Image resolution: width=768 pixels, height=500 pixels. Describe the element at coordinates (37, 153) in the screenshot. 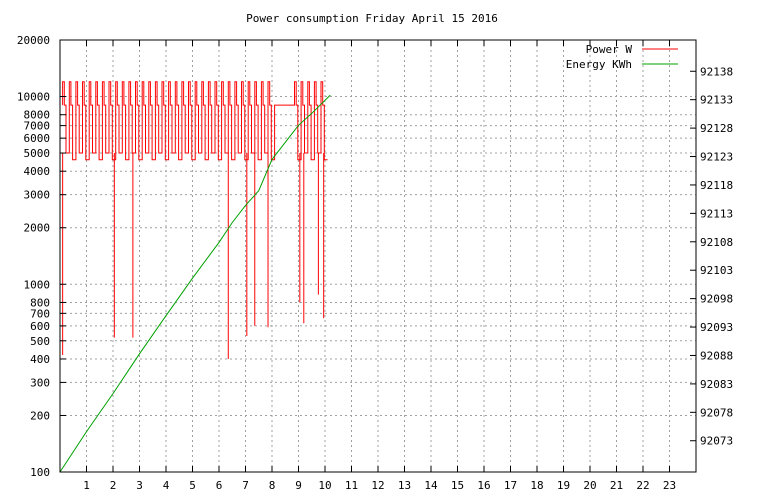

I see `y-tick-label: 5000` at that location.